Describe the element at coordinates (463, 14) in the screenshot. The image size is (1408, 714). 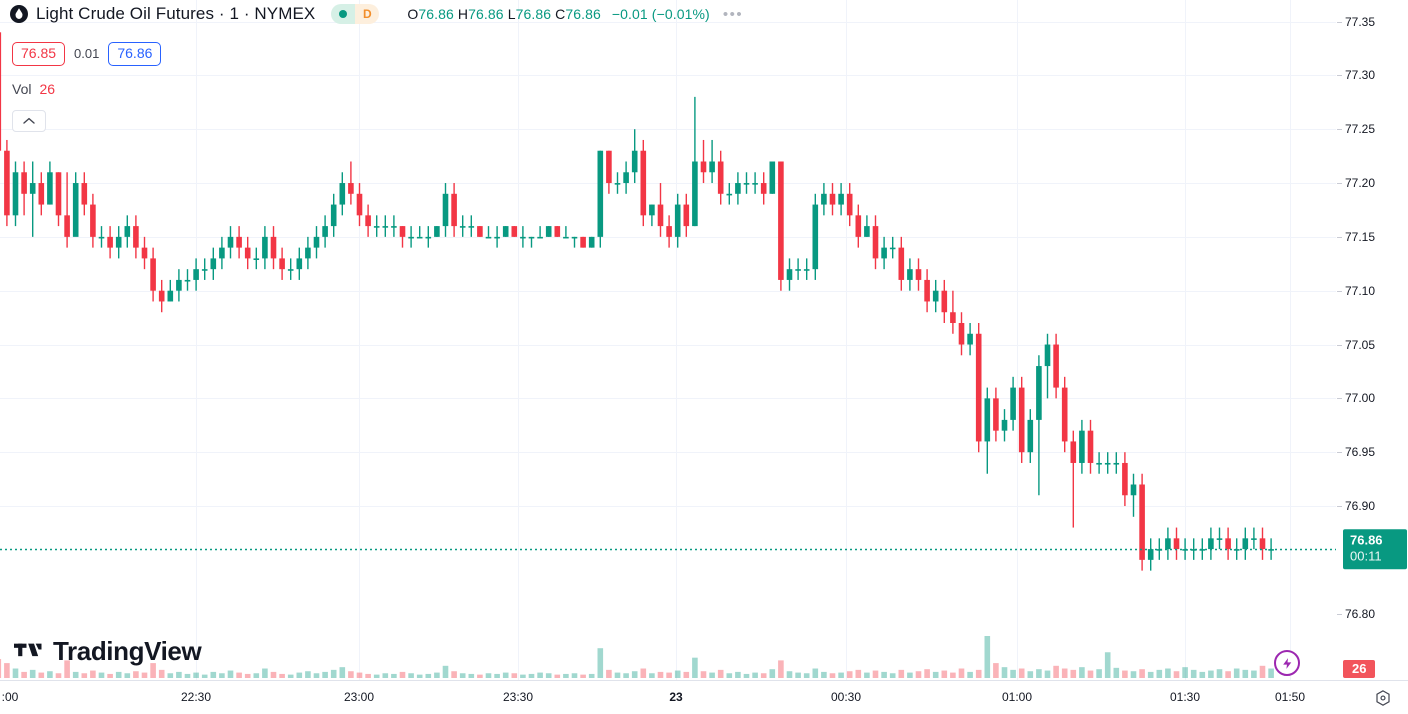
I see `high-label: H` at that location.